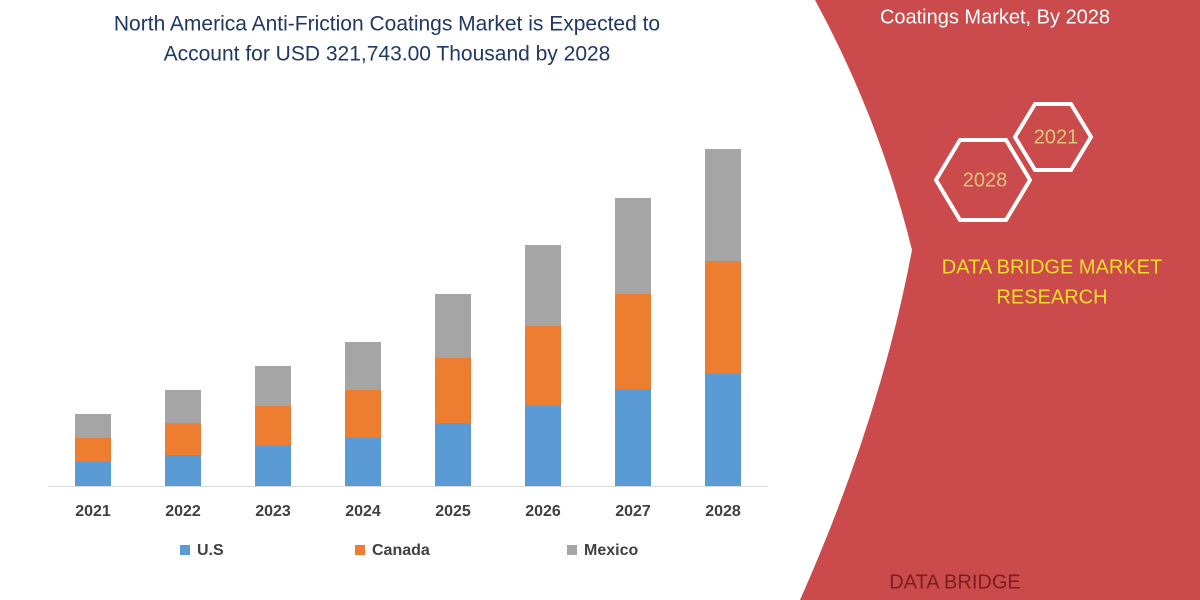 The width and height of the screenshot is (1200, 600). Describe the element at coordinates (401, 550) in the screenshot. I see `legend-label: Canada` at that location.